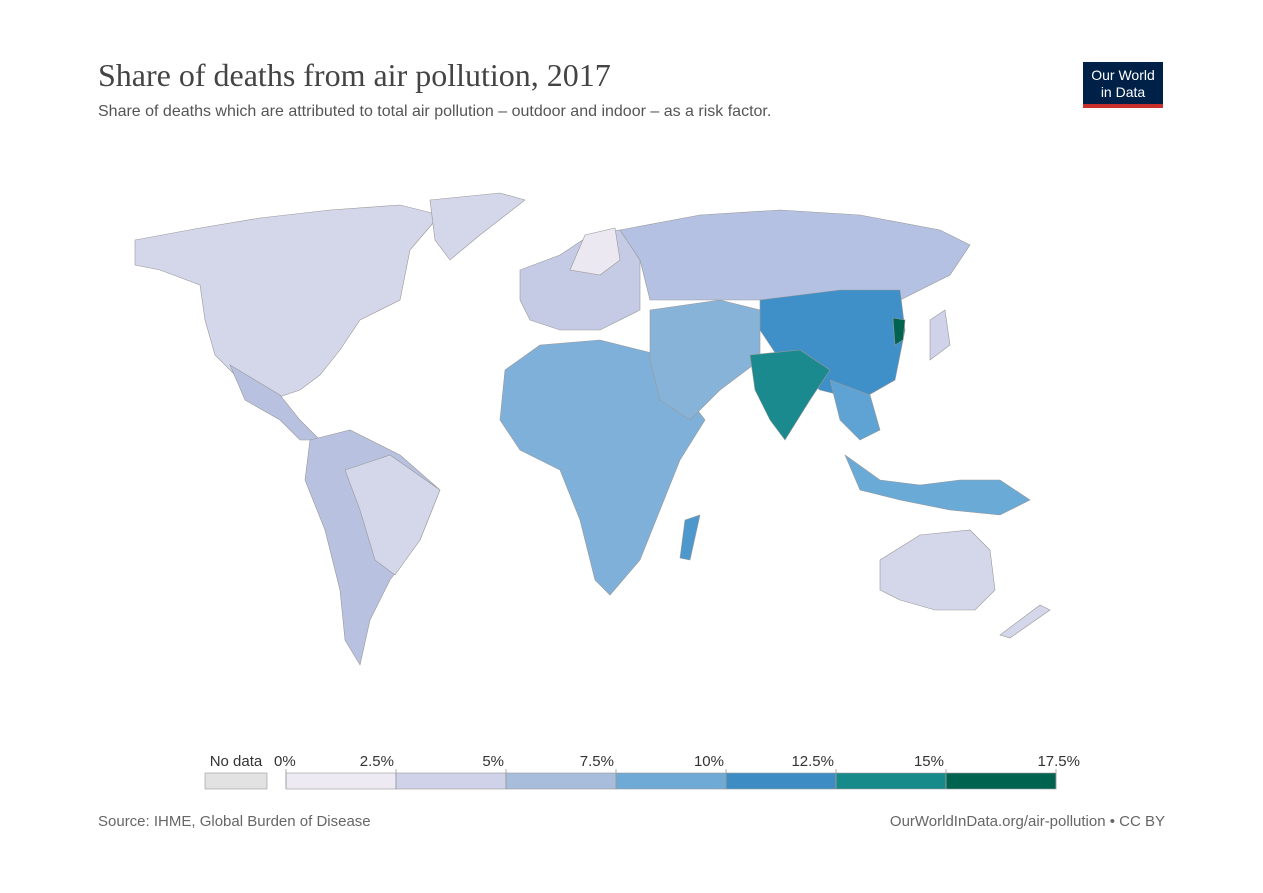 The height and width of the screenshot is (893, 1263). I want to click on title: Share of deaths from air pollution, 2017, so click(354, 75).